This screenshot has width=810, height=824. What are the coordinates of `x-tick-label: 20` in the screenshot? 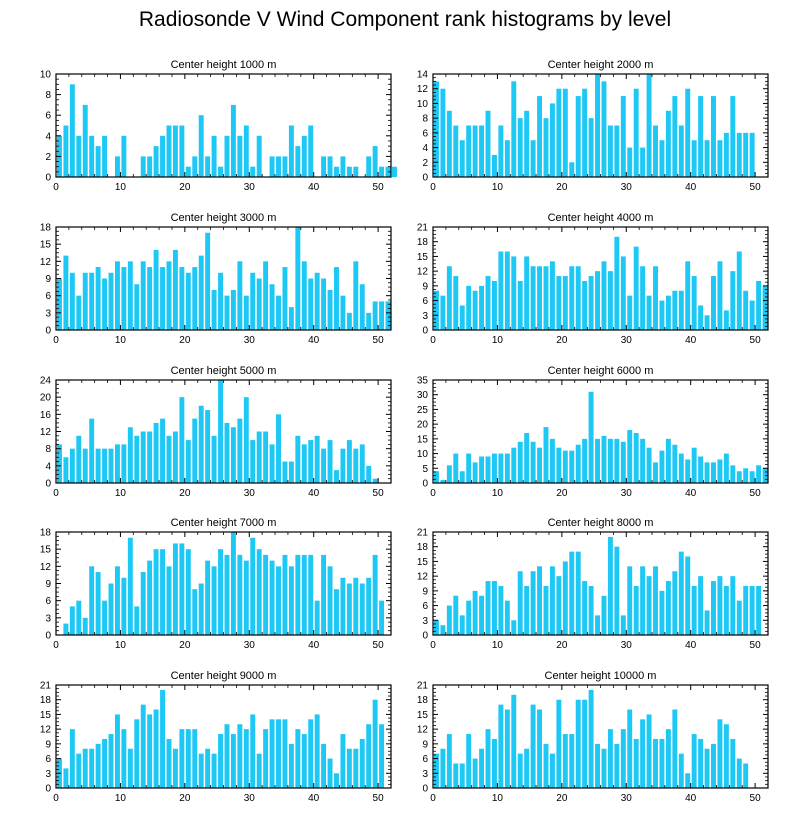 It's located at (185, 187).